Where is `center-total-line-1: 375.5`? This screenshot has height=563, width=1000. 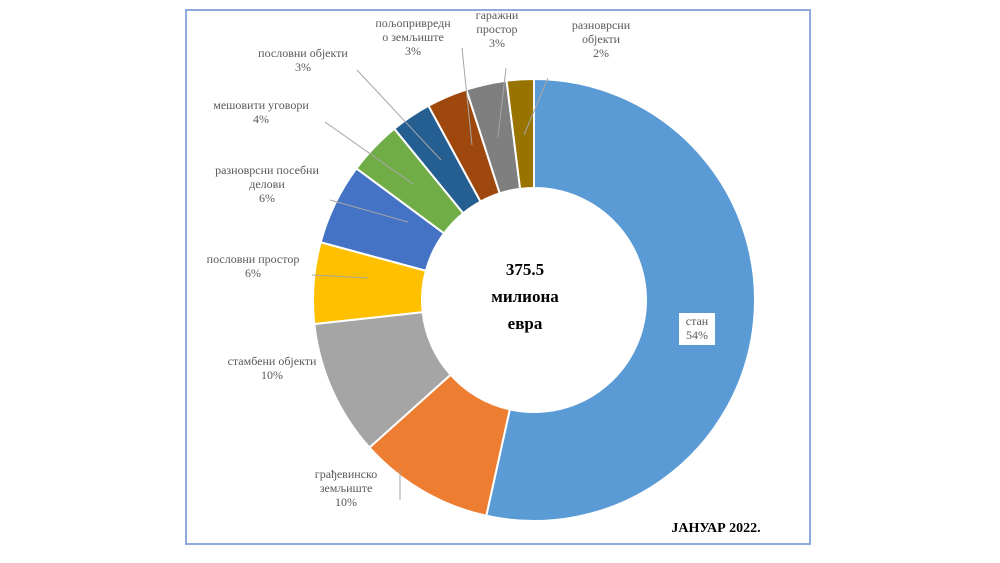
center-total-line-1: 375.5 is located at coordinates (525, 269).